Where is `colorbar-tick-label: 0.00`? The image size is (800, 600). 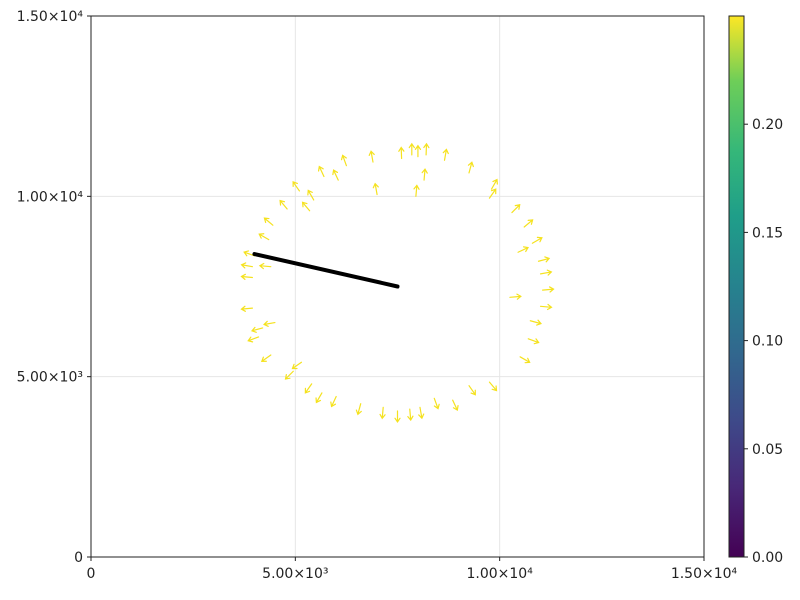
colorbar-tick-label: 0.00 is located at coordinates (767, 558).